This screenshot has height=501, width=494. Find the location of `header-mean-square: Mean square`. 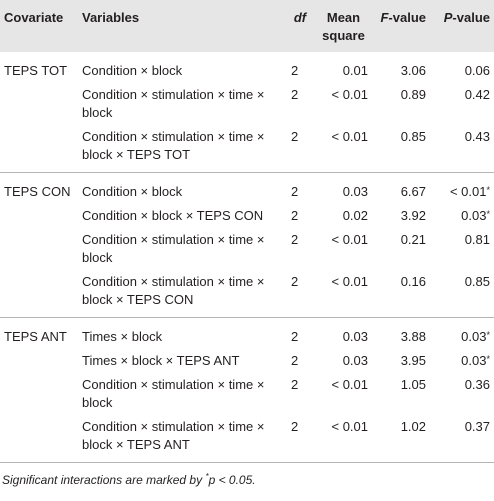

header-mean-square: Mean square is located at coordinates (343, 26).